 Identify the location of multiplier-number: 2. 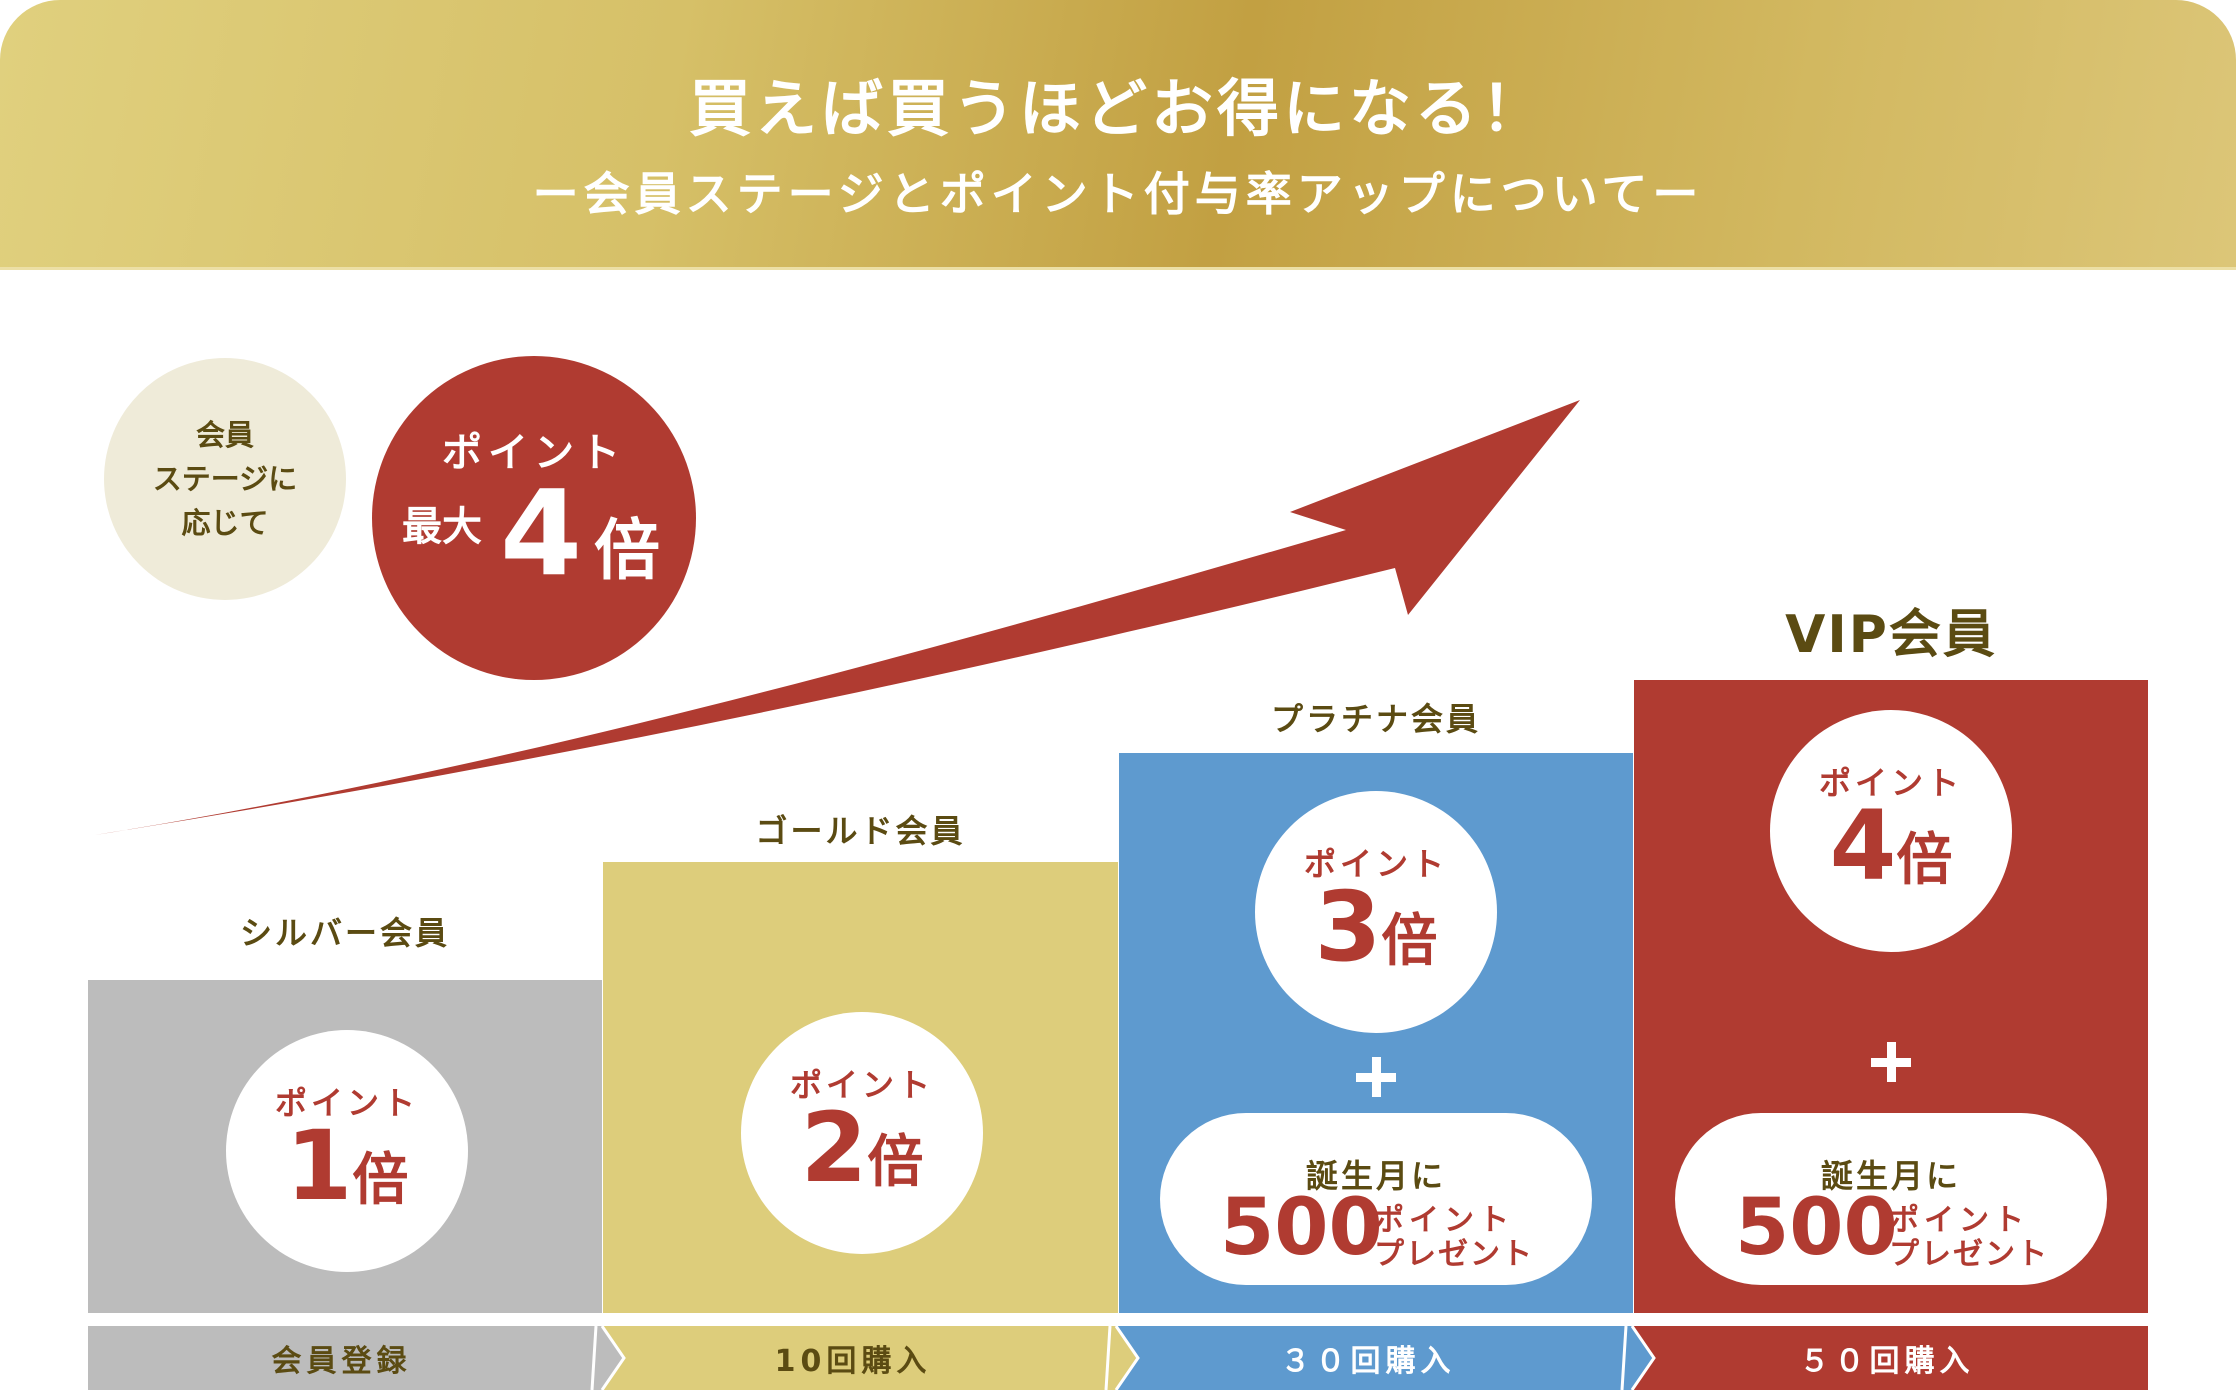
(834, 1148).